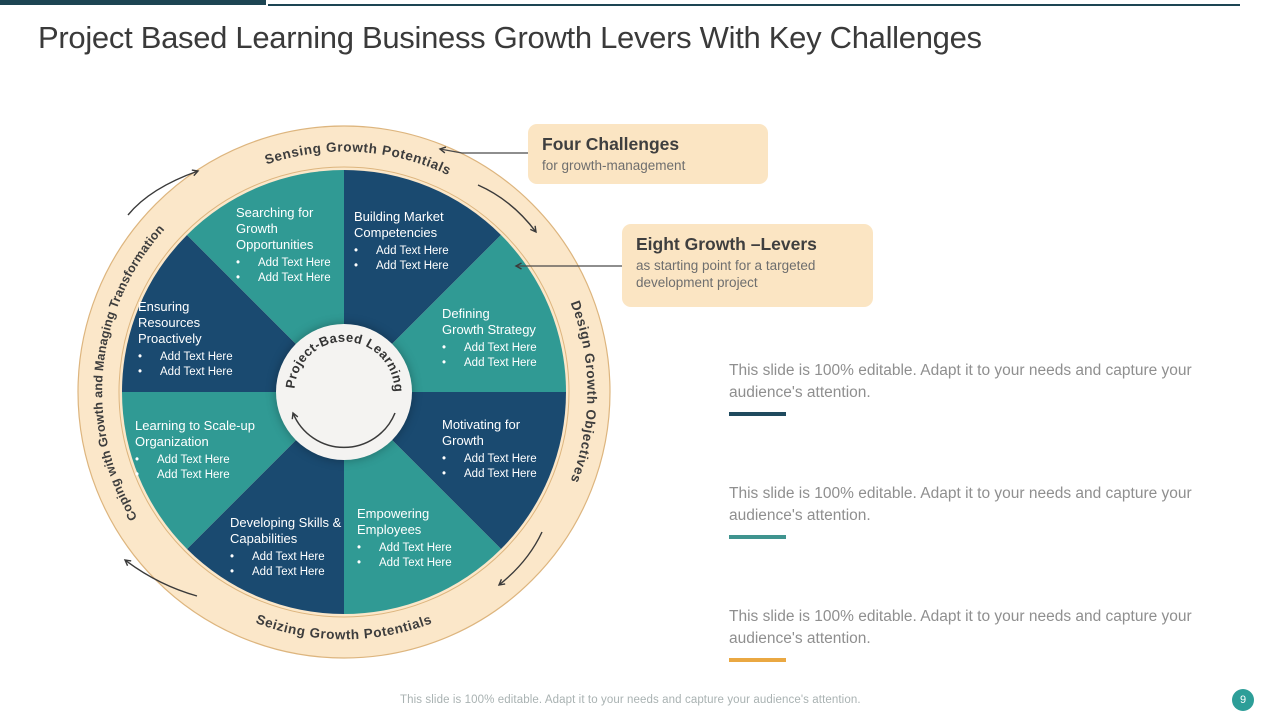 Image resolution: width=1280 pixels, height=720 pixels. I want to click on ring-arrow-ne-icon, so click(507, 209).